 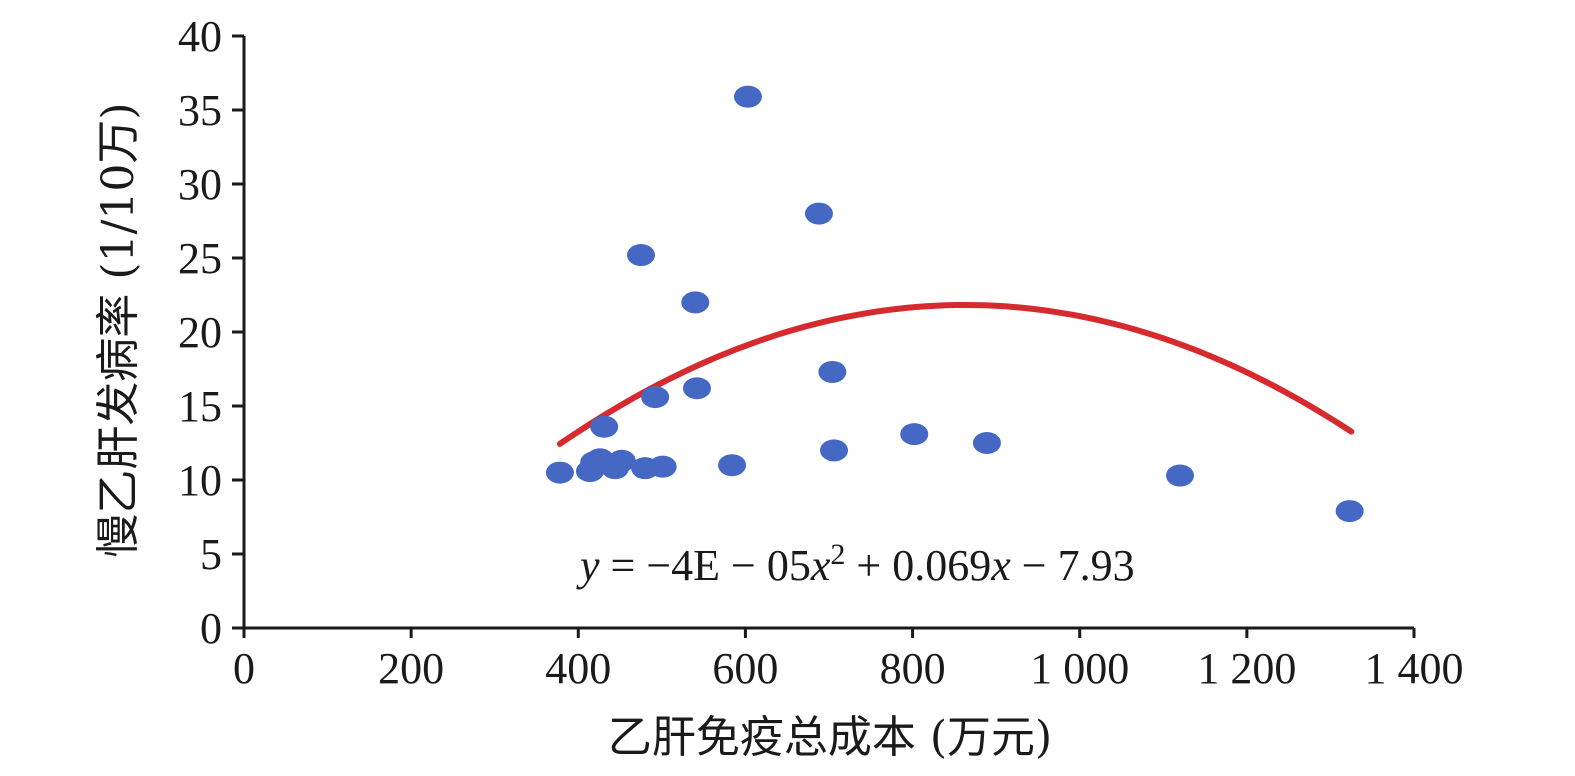 What do you see at coordinates (200, 332) in the screenshot?
I see `y-tick-label: 20` at bounding box center [200, 332].